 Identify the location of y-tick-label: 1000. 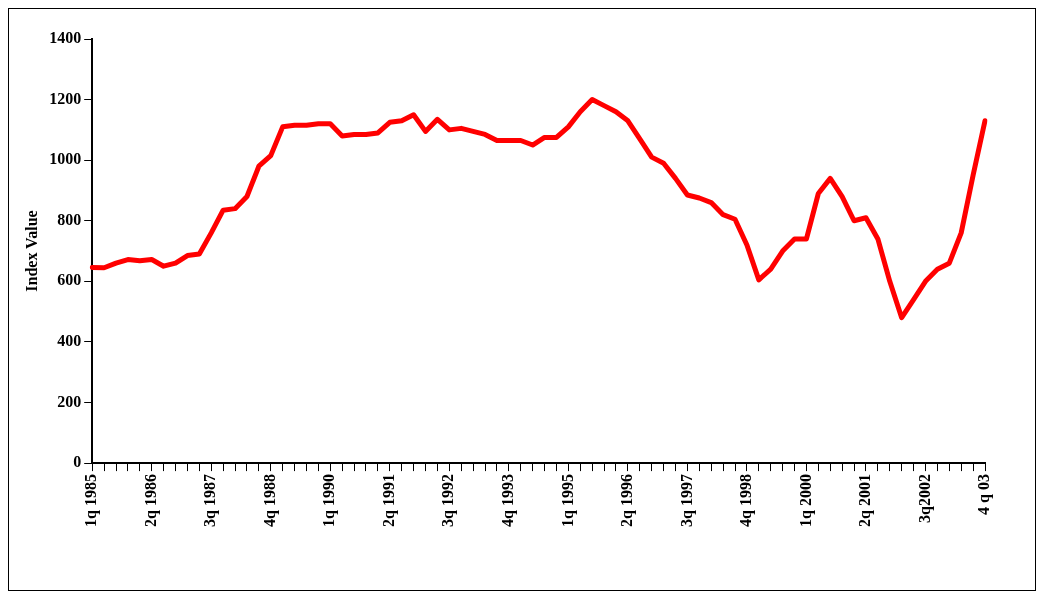
(65, 159).